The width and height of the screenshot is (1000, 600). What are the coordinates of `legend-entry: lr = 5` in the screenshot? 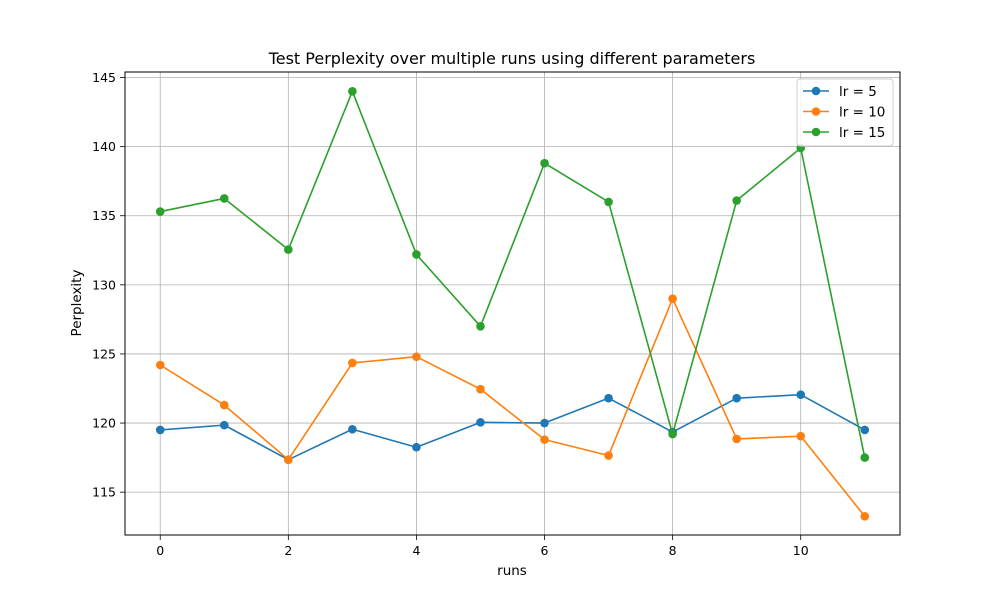 It's located at (840, 92).